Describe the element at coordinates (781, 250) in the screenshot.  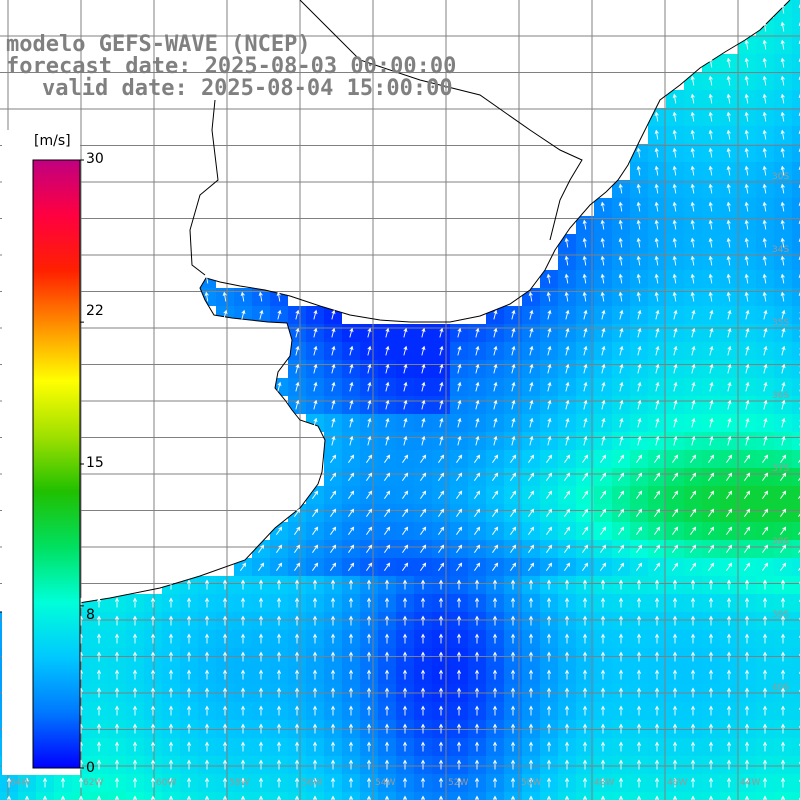
I see `latitude-label: 34S` at that location.